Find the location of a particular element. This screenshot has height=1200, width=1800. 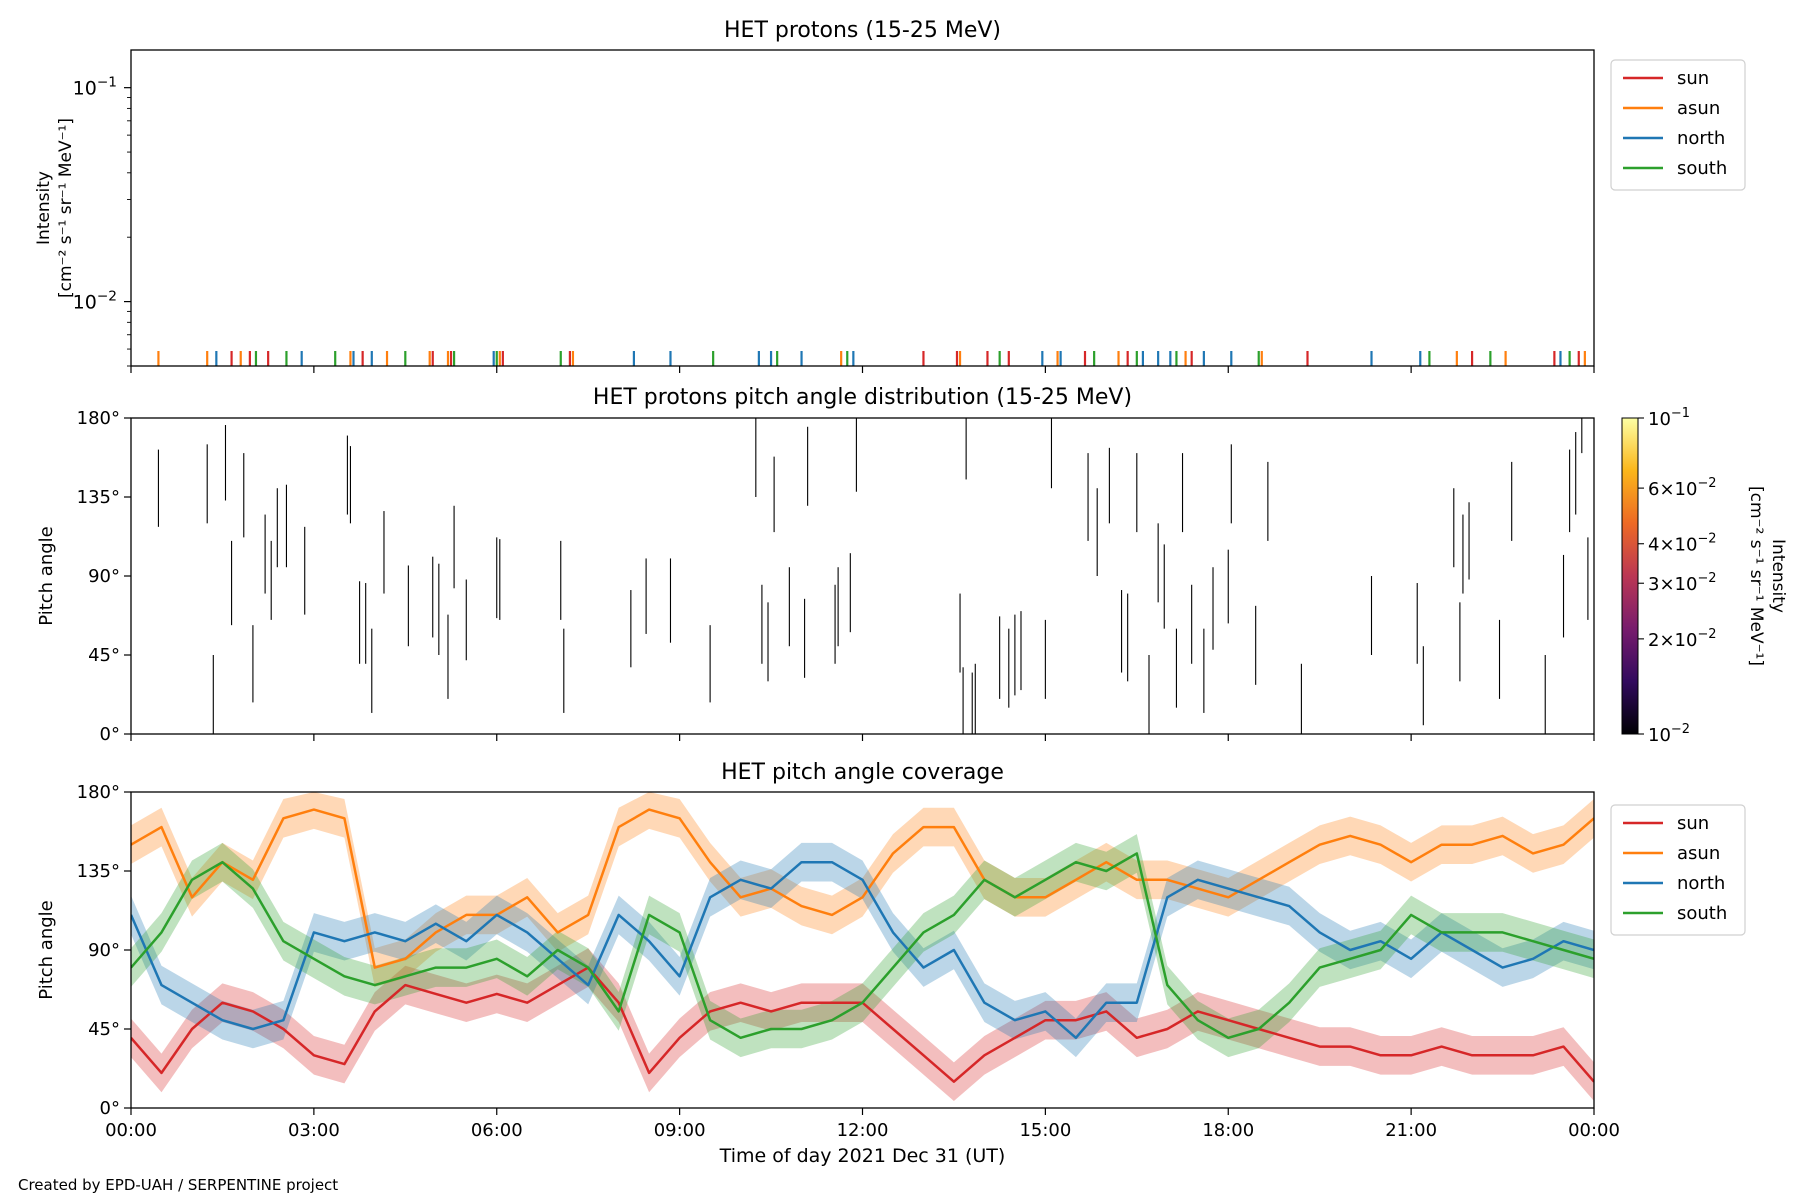

y-tick-label: 10⁻² is located at coordinates (95, 301).